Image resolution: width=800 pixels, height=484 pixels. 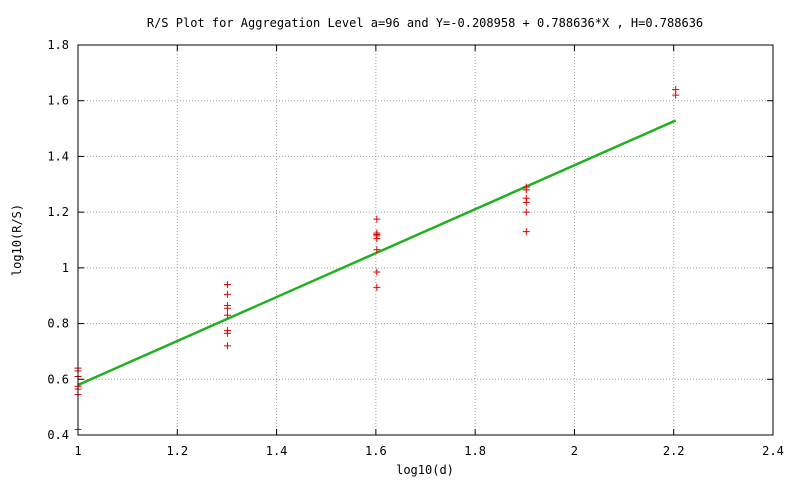 I want to click on x-tick-label: 2.4, so click(x=773, y=451).